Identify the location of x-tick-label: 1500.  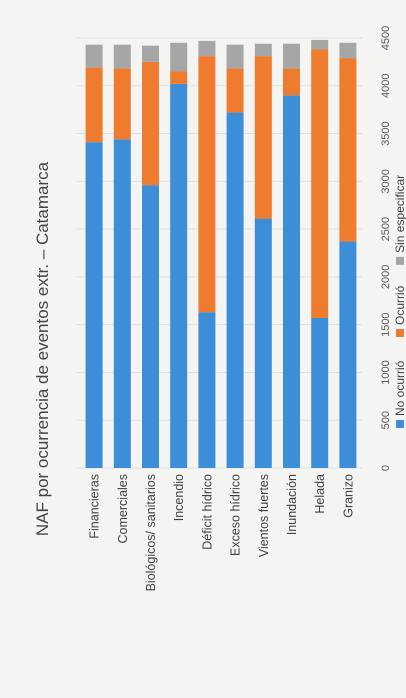
(386, 324).